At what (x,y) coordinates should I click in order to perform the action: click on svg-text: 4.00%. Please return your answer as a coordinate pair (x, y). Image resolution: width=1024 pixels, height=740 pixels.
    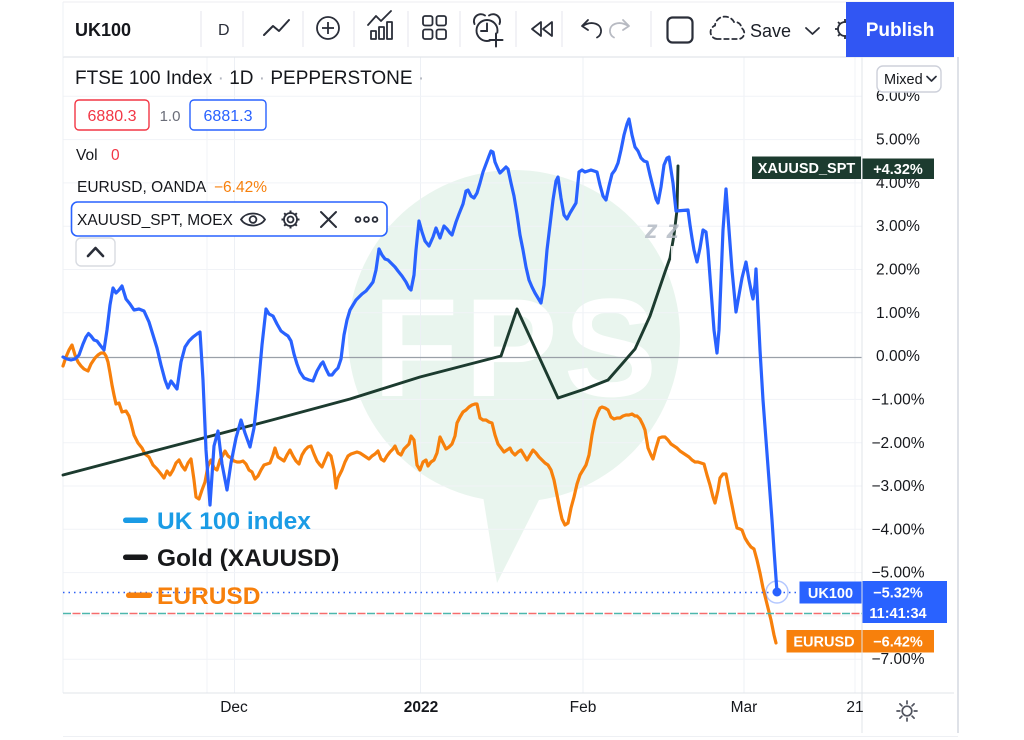
    Looking at the image, I should click on (898, 183).